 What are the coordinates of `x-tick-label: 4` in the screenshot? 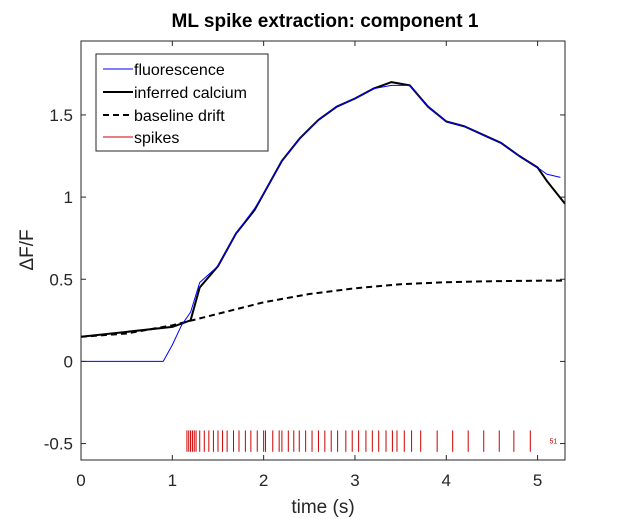 It's located at (446, 480).